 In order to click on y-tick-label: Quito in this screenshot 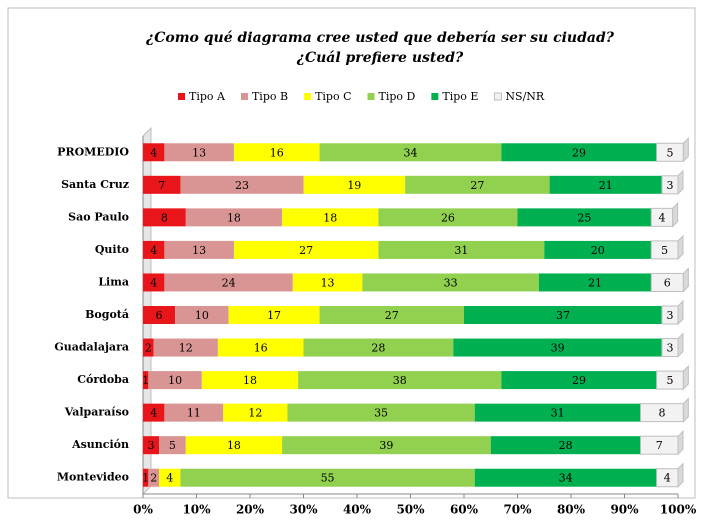, I will do `click(112, 249)`.